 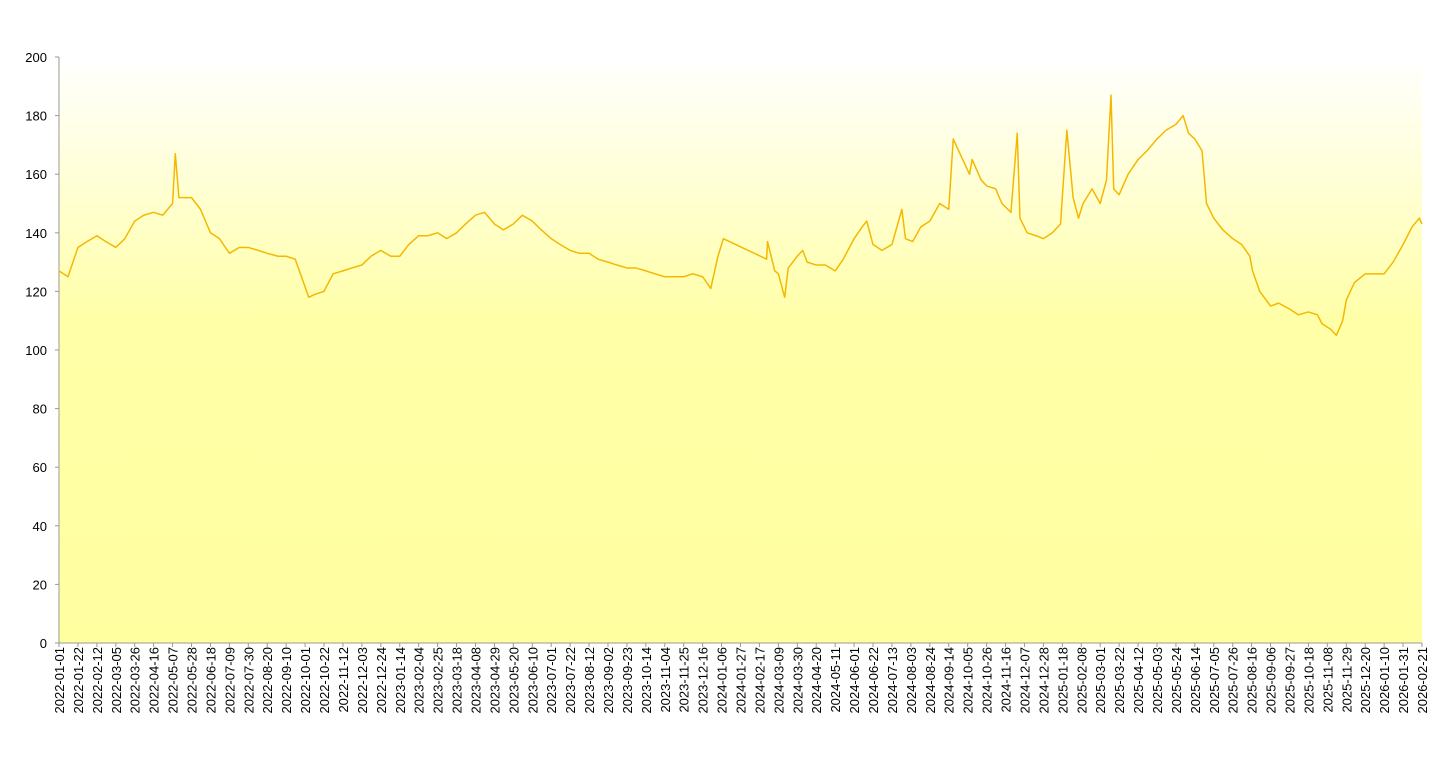 I want to click on x-tick-label: 2025-04-12, so click(x=1138, y=680).